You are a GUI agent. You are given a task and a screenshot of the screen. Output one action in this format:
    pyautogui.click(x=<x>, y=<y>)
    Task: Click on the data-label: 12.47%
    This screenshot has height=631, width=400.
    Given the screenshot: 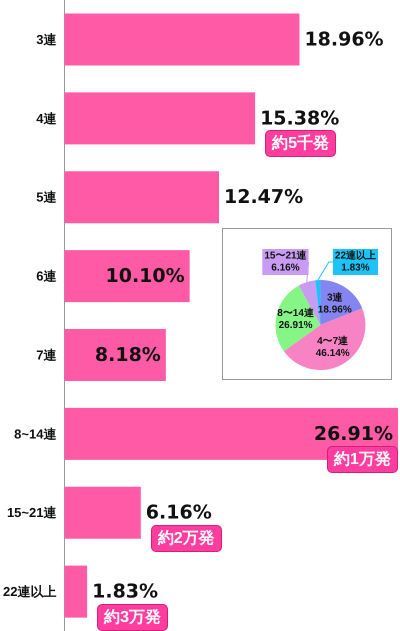 What is the action you would take?
    pyautogui.click(x=264, y=197)
    